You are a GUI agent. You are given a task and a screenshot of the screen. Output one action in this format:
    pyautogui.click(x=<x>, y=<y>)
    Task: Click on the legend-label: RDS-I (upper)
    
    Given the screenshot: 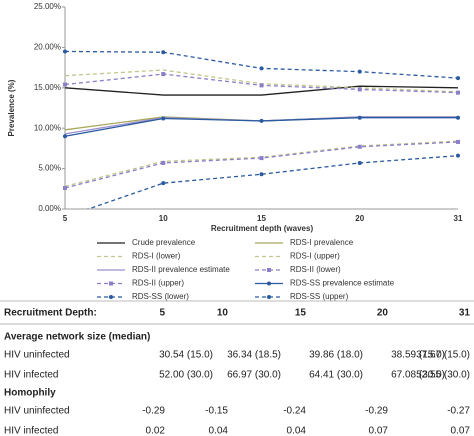 What is the action you would take?
    pyautogui.click(x=315, y=256)
    